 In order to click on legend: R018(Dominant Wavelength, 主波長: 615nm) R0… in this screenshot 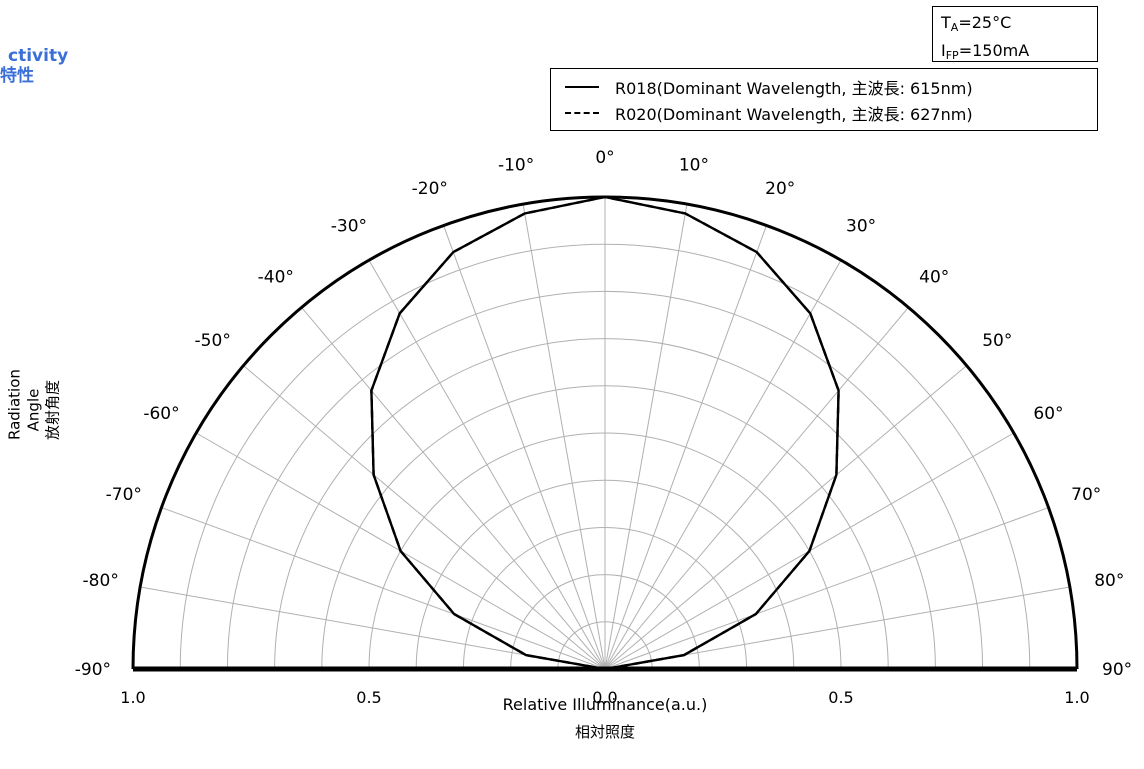, I will do `click(824, 99)`.